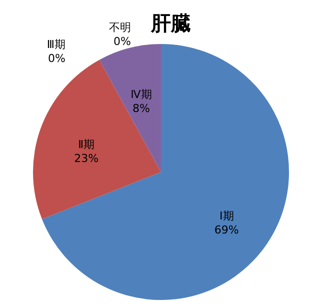 The image size is (322, 304). What do you see at coordinates (141, 109) in the screenshot?
I see `data-label: 8%` at bounding box center [141, 109].